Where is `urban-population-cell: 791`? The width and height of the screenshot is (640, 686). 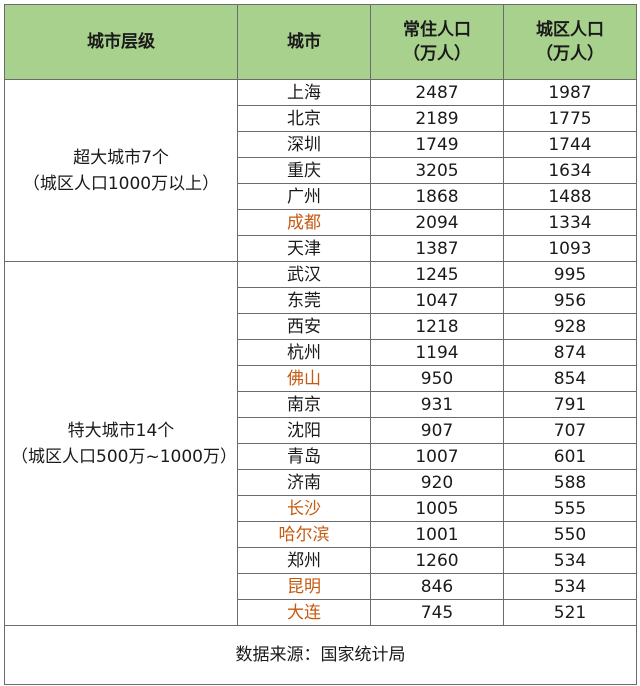 urban-population-cell: 791 is located at coordinates (570, 404).